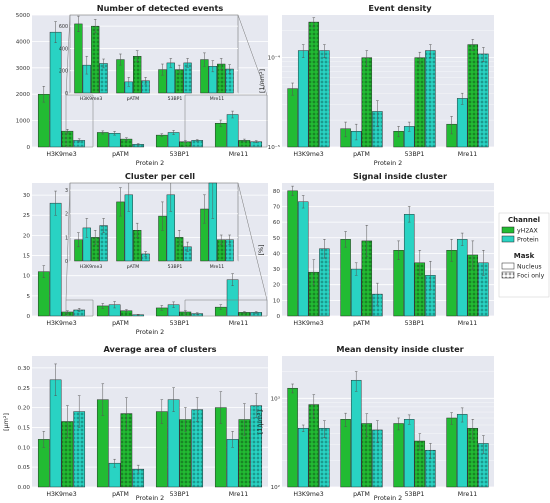 The width and height of the screenshot is (550, 503). I want to click on bar-patm-yh2ax-nucleus, so click(102, 140).